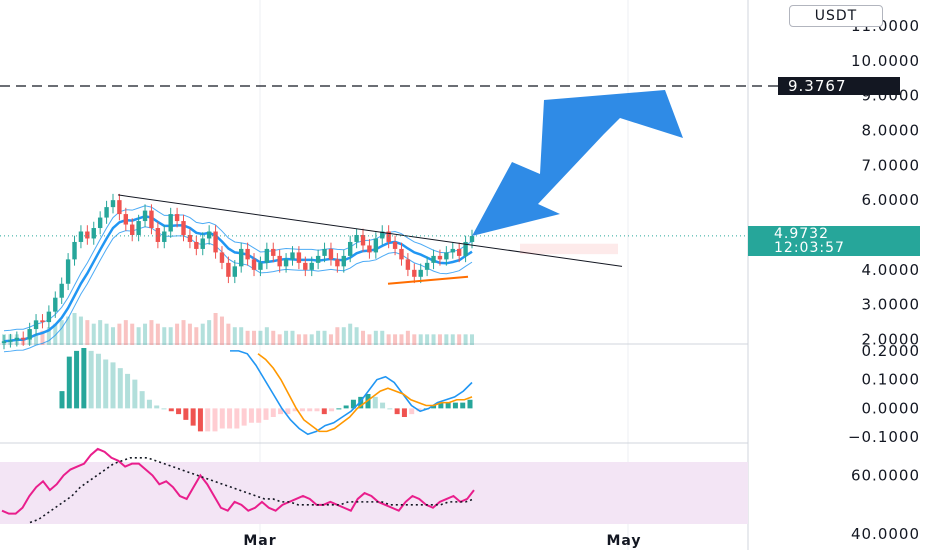 This screenshot has height=550, width=932. What do you see at coordinates (365, 393) in the screenshot?
I see `signal-line` at bounding box center [365, 393].